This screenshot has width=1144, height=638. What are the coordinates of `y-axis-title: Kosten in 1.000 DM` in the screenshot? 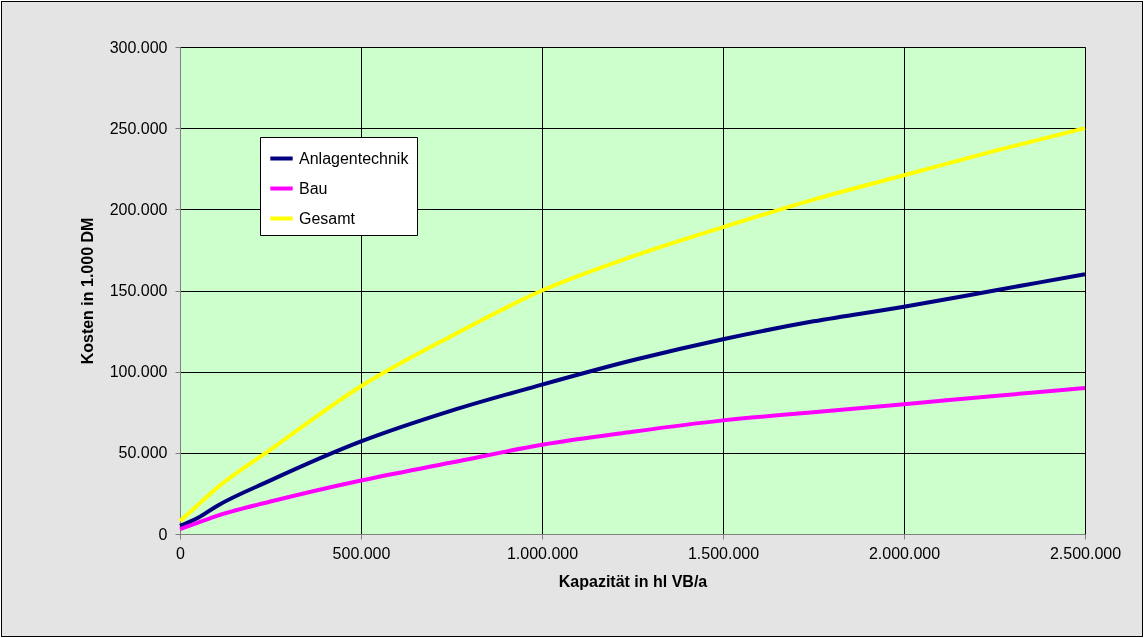 It's located at (87, 291).